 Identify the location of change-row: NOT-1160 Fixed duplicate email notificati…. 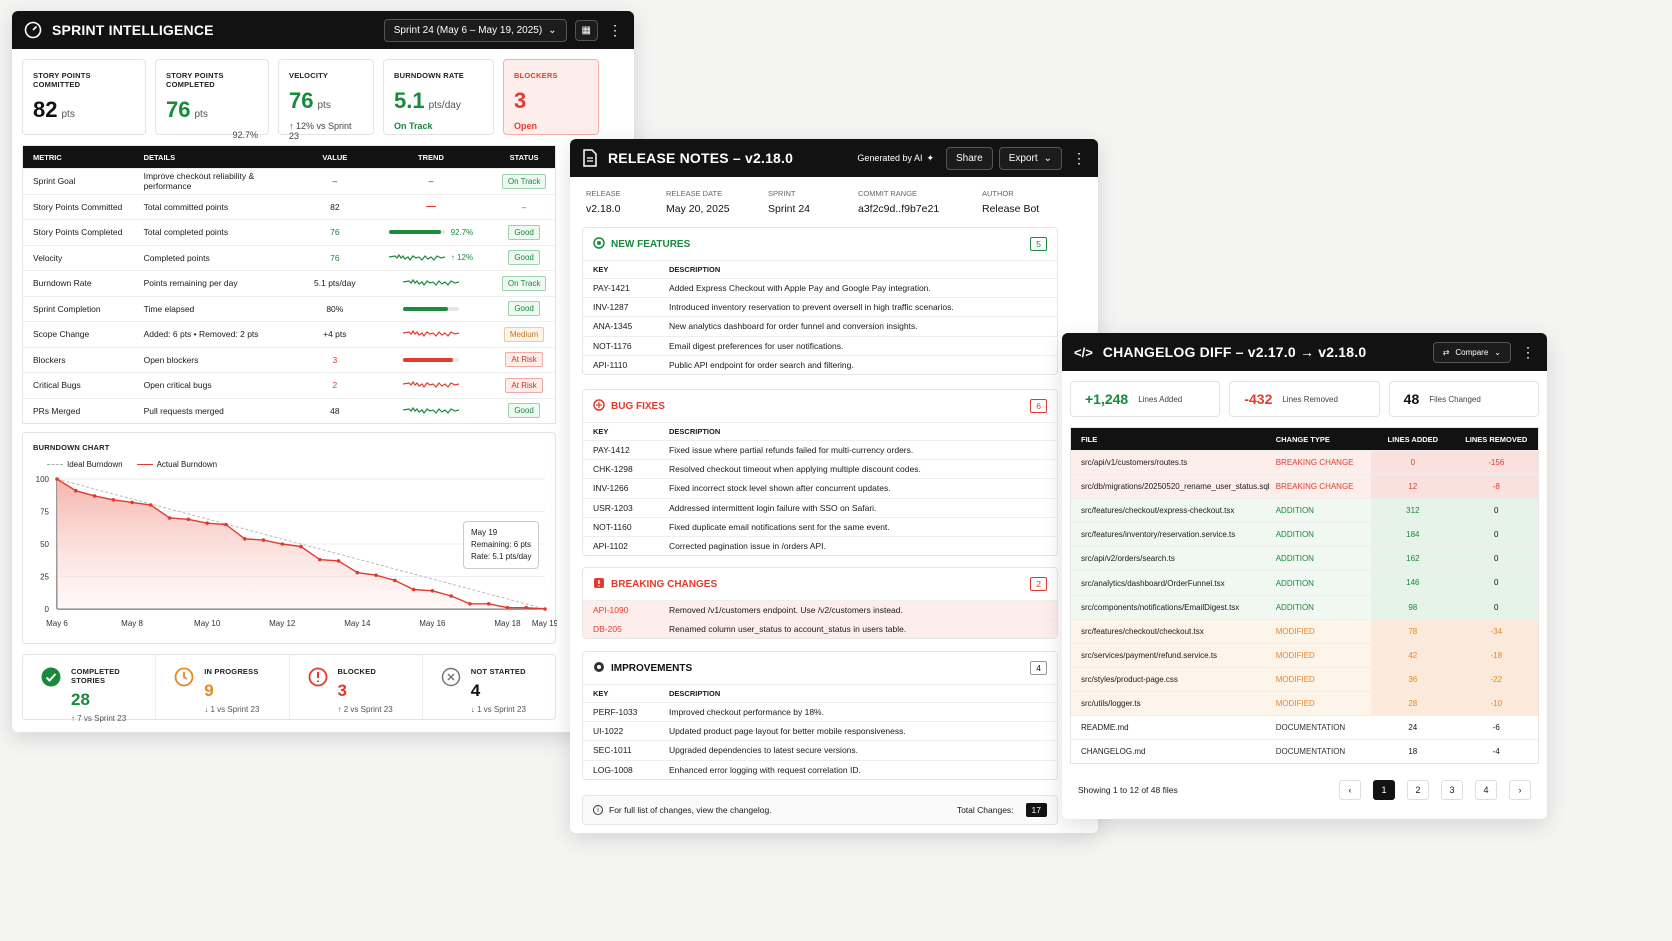
(820, 526).